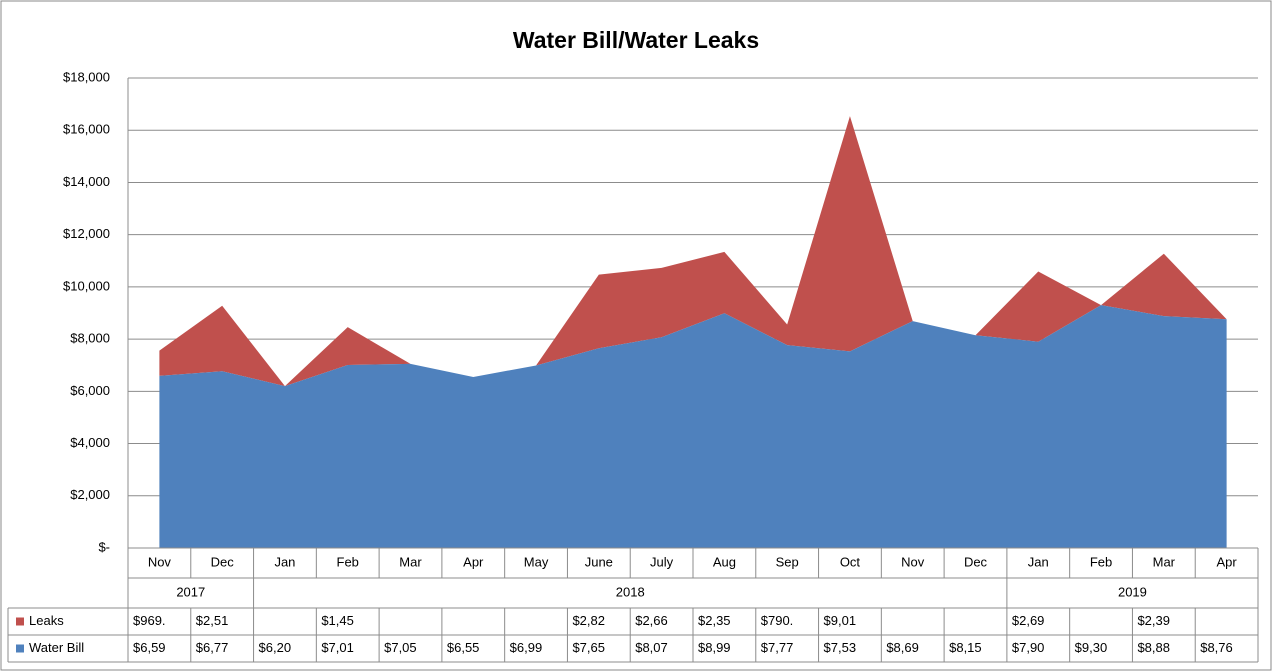 This screenshot has height=672, width=1273. Describe the element at coordinates (275, 647) in the screenshot. I see `table-value: $6,20` at that location.